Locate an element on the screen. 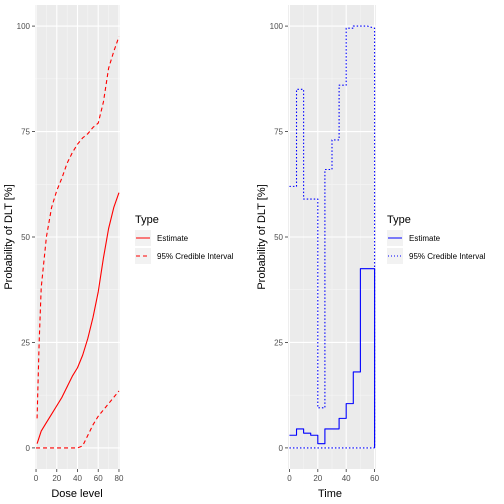 The width and height of the screenshot is (504, 504). right-x-ticks: 0 20 40 60 is located at coordinates (333, 476).